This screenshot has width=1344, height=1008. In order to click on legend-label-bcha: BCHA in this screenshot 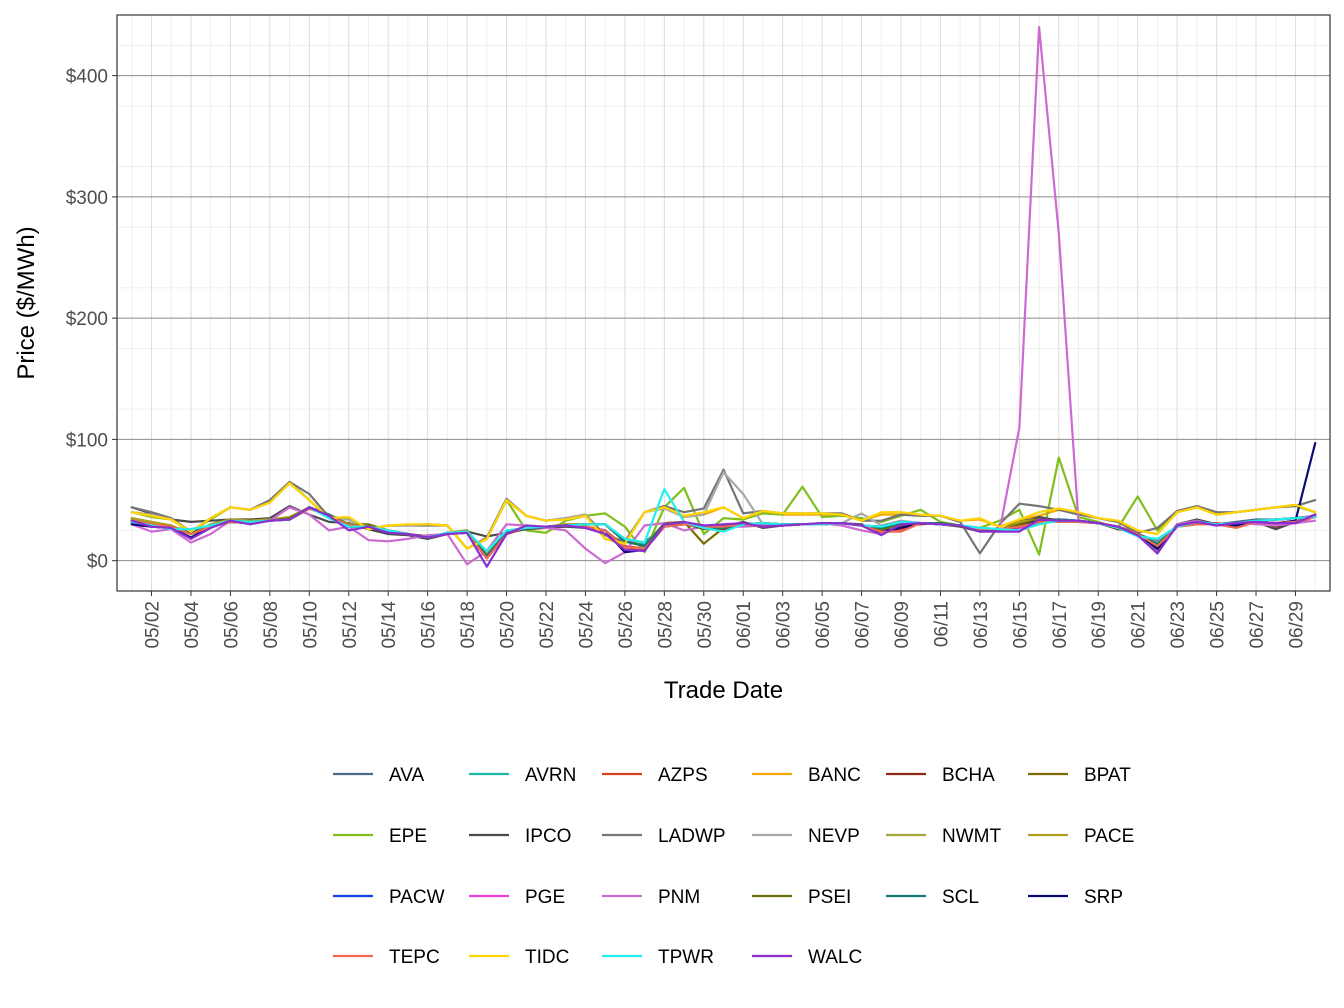, I will do `click(968, 775)`.